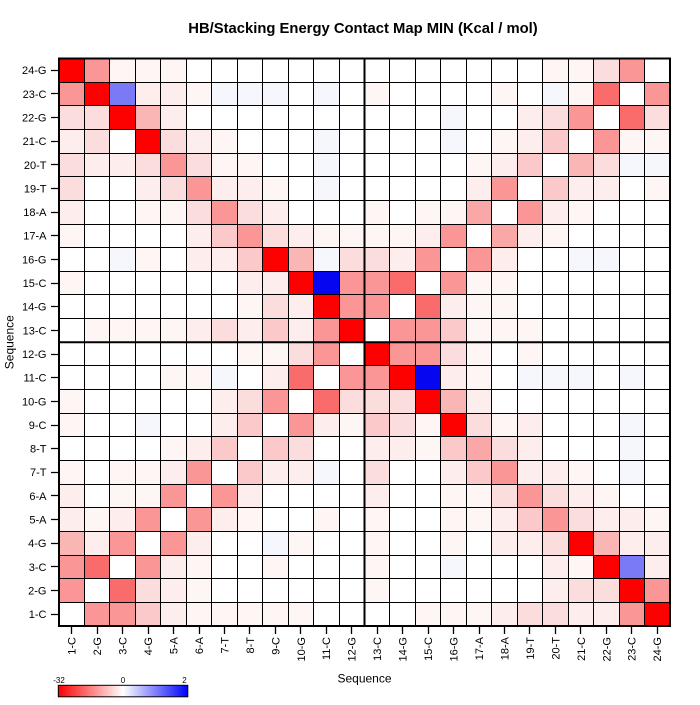 This screenshot has height=705, width=700. I want to click on svg-text: 2, so click(184, 680).